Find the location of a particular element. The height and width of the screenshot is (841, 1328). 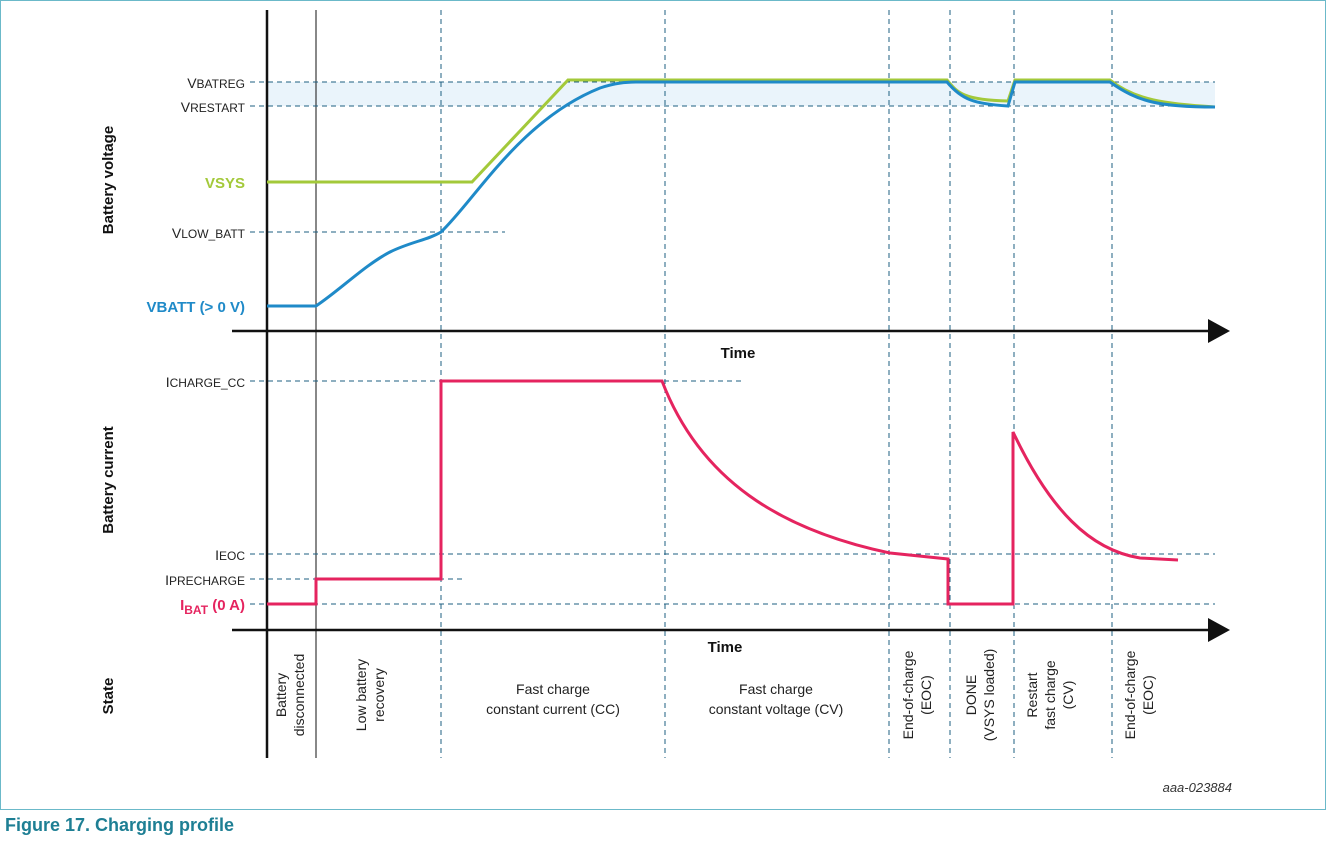

state-fast-charge-cv: Fast charge constant voltage (CV) is located at coordinates (776, 699).